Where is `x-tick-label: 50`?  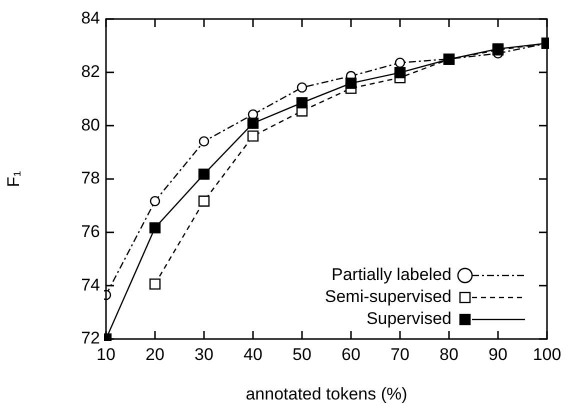
x-tick-label: 50 is located at coordinates (302, 354).